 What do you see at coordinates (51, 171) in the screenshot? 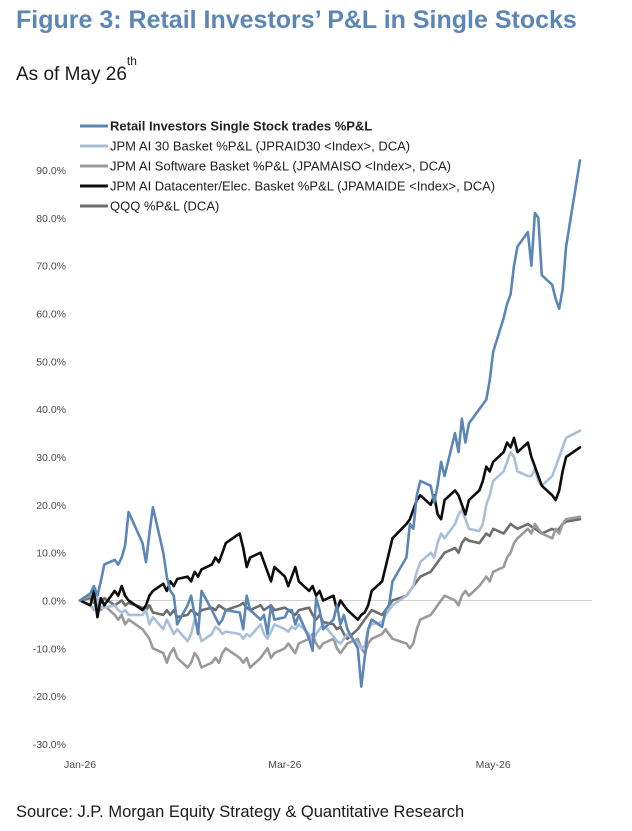
I see `y-tick-label: 90.0%` at bounding box center [51, 171].